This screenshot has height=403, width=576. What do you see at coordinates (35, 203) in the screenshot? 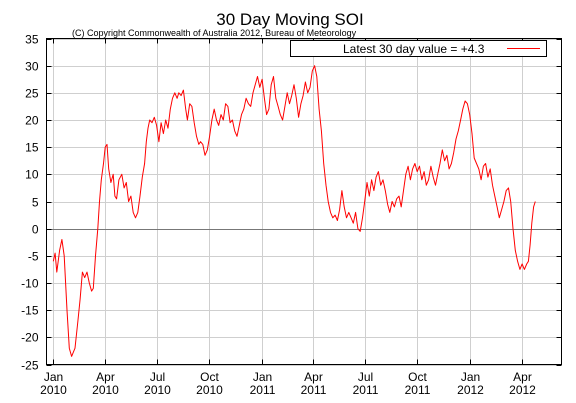
I see `y-tick-label: 5` at bounding box center [35, 203].